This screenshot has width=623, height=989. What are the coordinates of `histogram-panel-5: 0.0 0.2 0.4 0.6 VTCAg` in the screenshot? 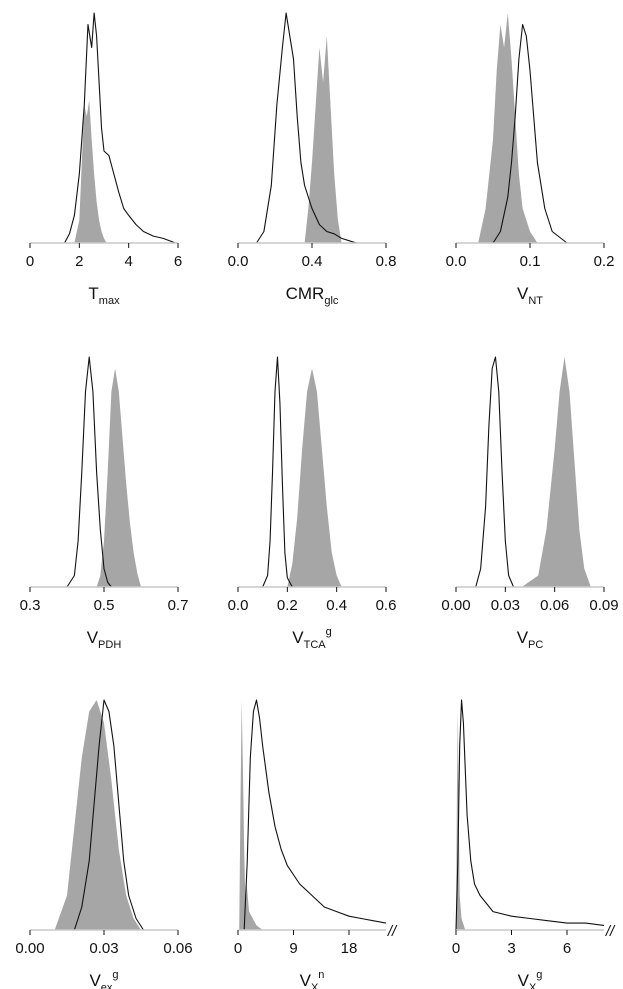 It's located at (312, 503).